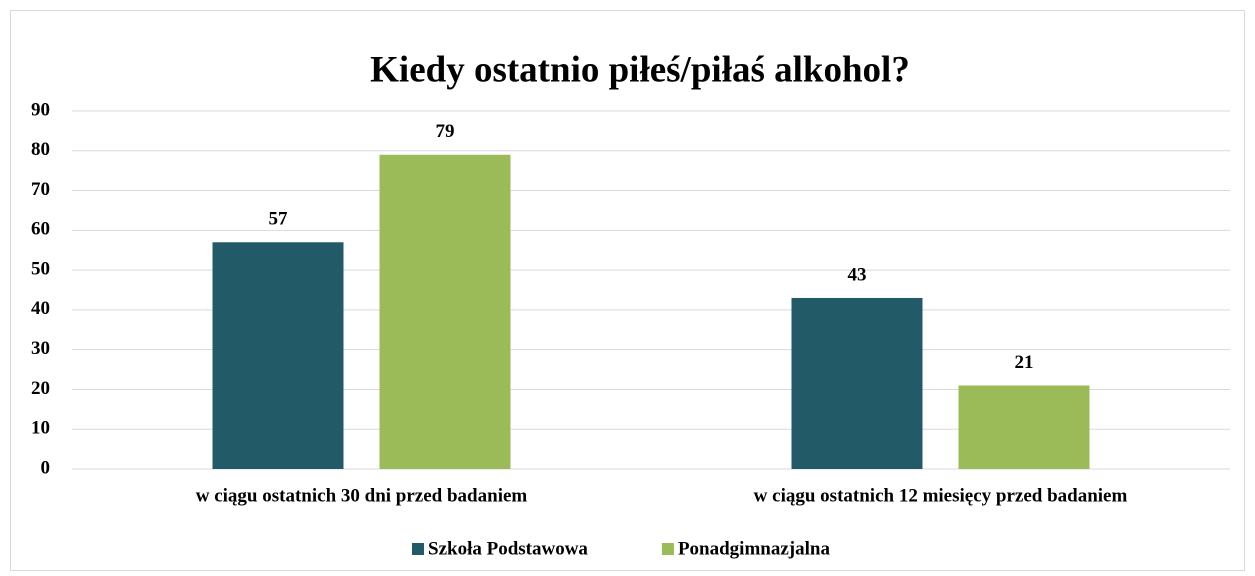  What do you see at coordinates (754, 548) in the screenshot?
I see `legend-label: Ponadgimnazjalna` at bounding box center [754, 548].